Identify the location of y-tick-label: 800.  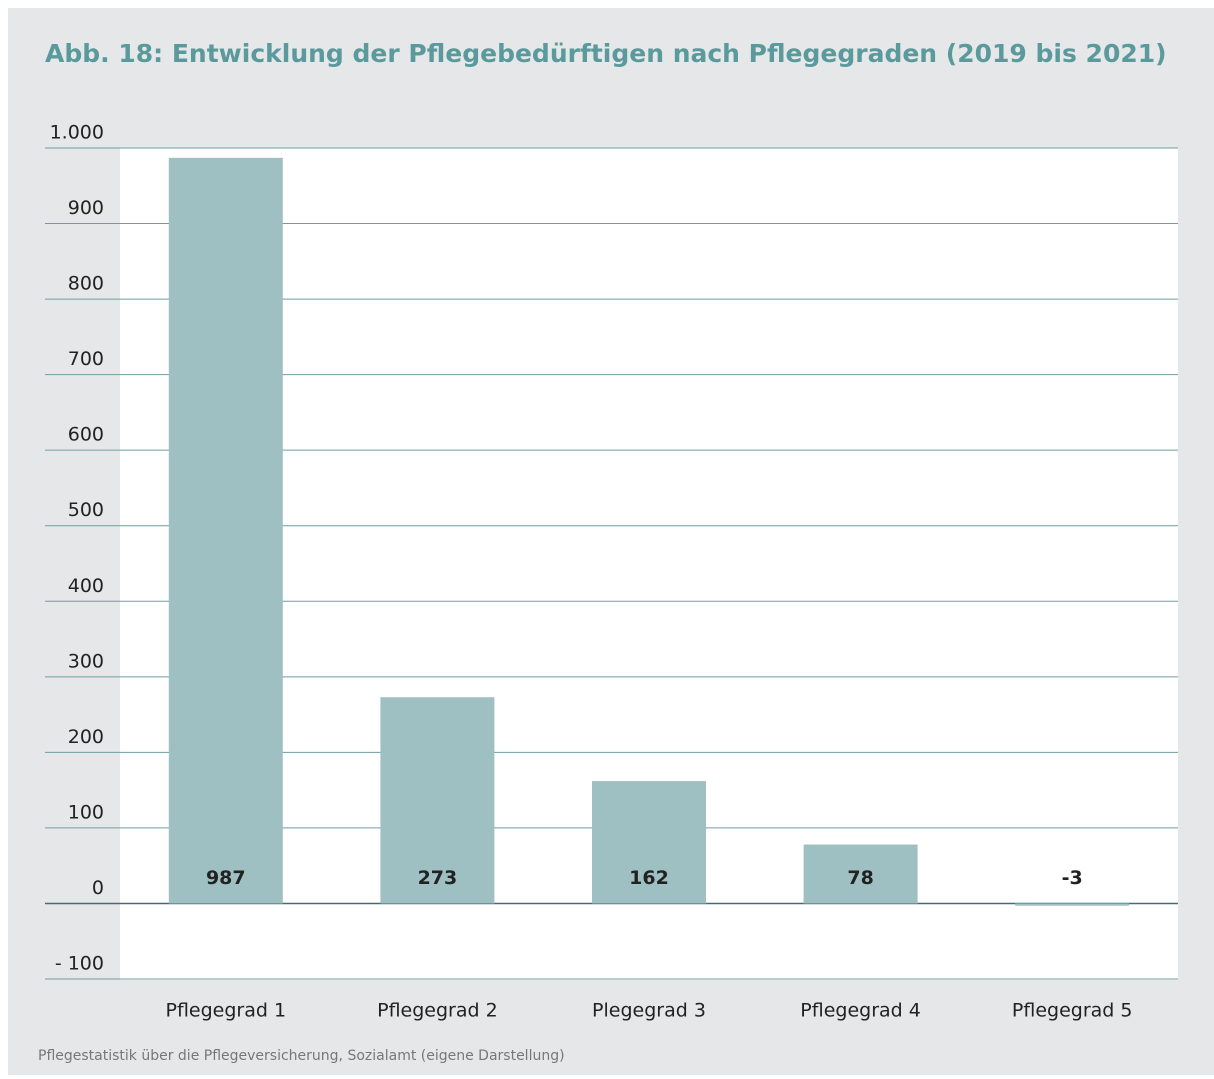
(86, 284).